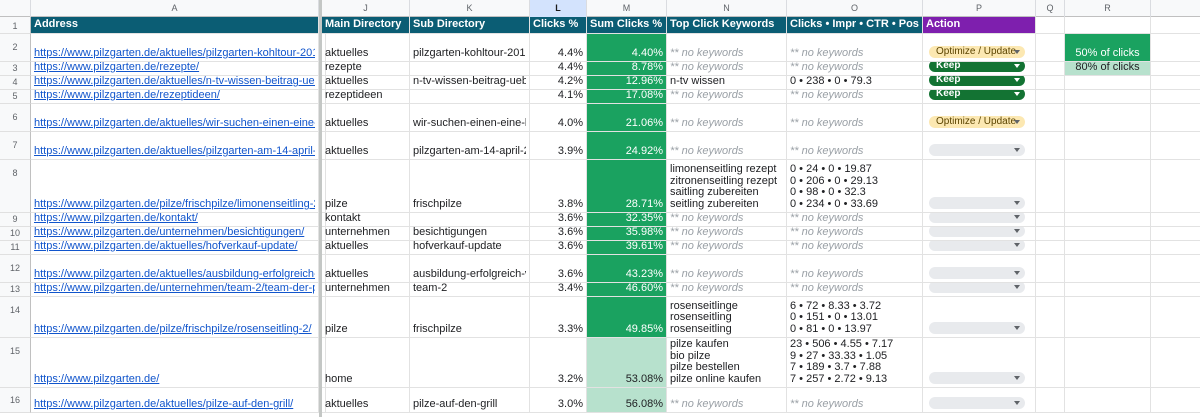 The height and width of the screenshot is (417, 1200). Describe the element at coordinates (15, 83) in the screenshot. I see `row-number: 4` at that location.